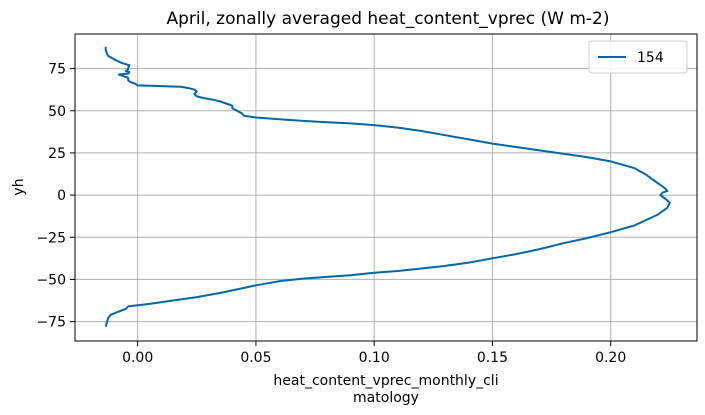 The height and width of the screenshot is (415, 705). Describe the element at coordinates (57, 154) in the screenshot. I see `y-tick-label: 25` at that location.